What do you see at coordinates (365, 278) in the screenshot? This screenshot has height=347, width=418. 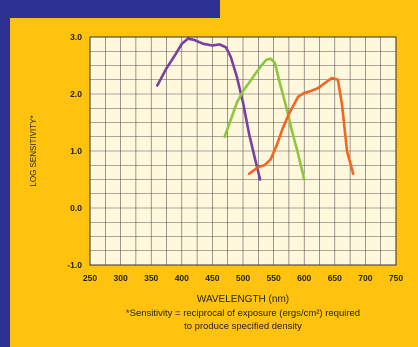 I see `x-tick-label: 700` at bounding box center [365, 278].